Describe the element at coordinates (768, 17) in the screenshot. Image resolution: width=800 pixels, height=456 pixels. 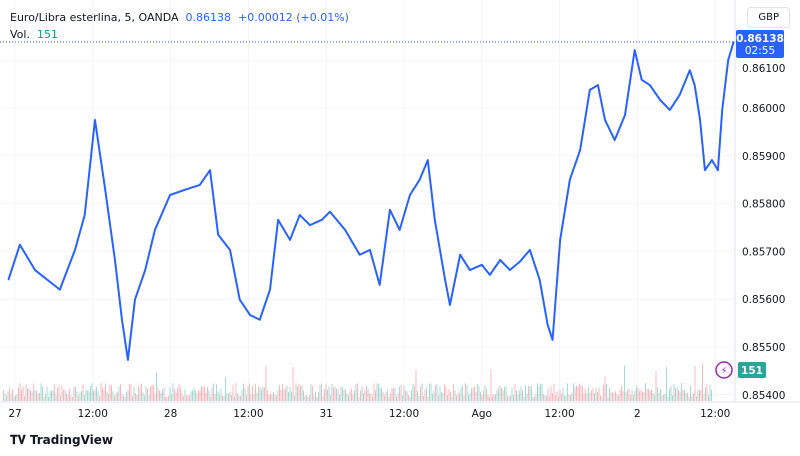
I see `currency-button: GBP` at that location.